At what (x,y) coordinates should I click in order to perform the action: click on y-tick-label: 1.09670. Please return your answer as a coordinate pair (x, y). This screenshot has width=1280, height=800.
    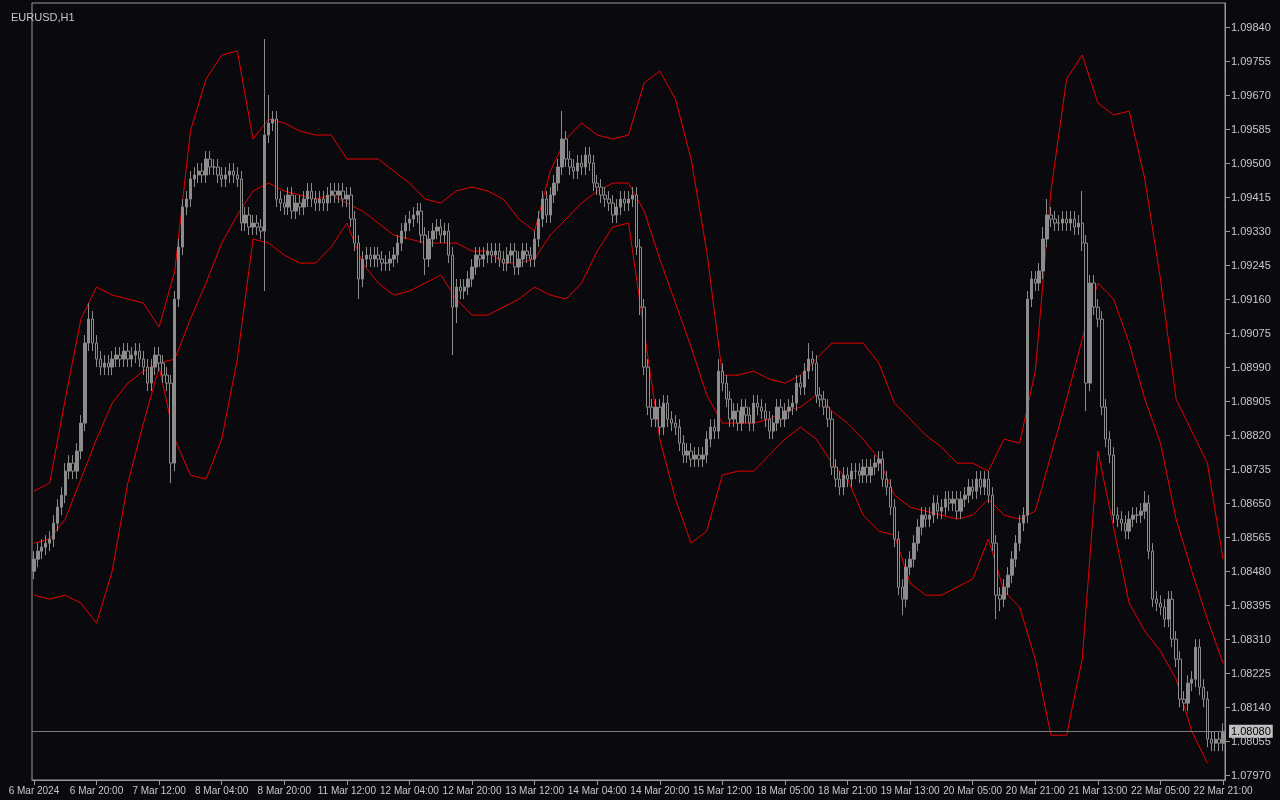
    Looking at the image, I should click on (1251, 95).